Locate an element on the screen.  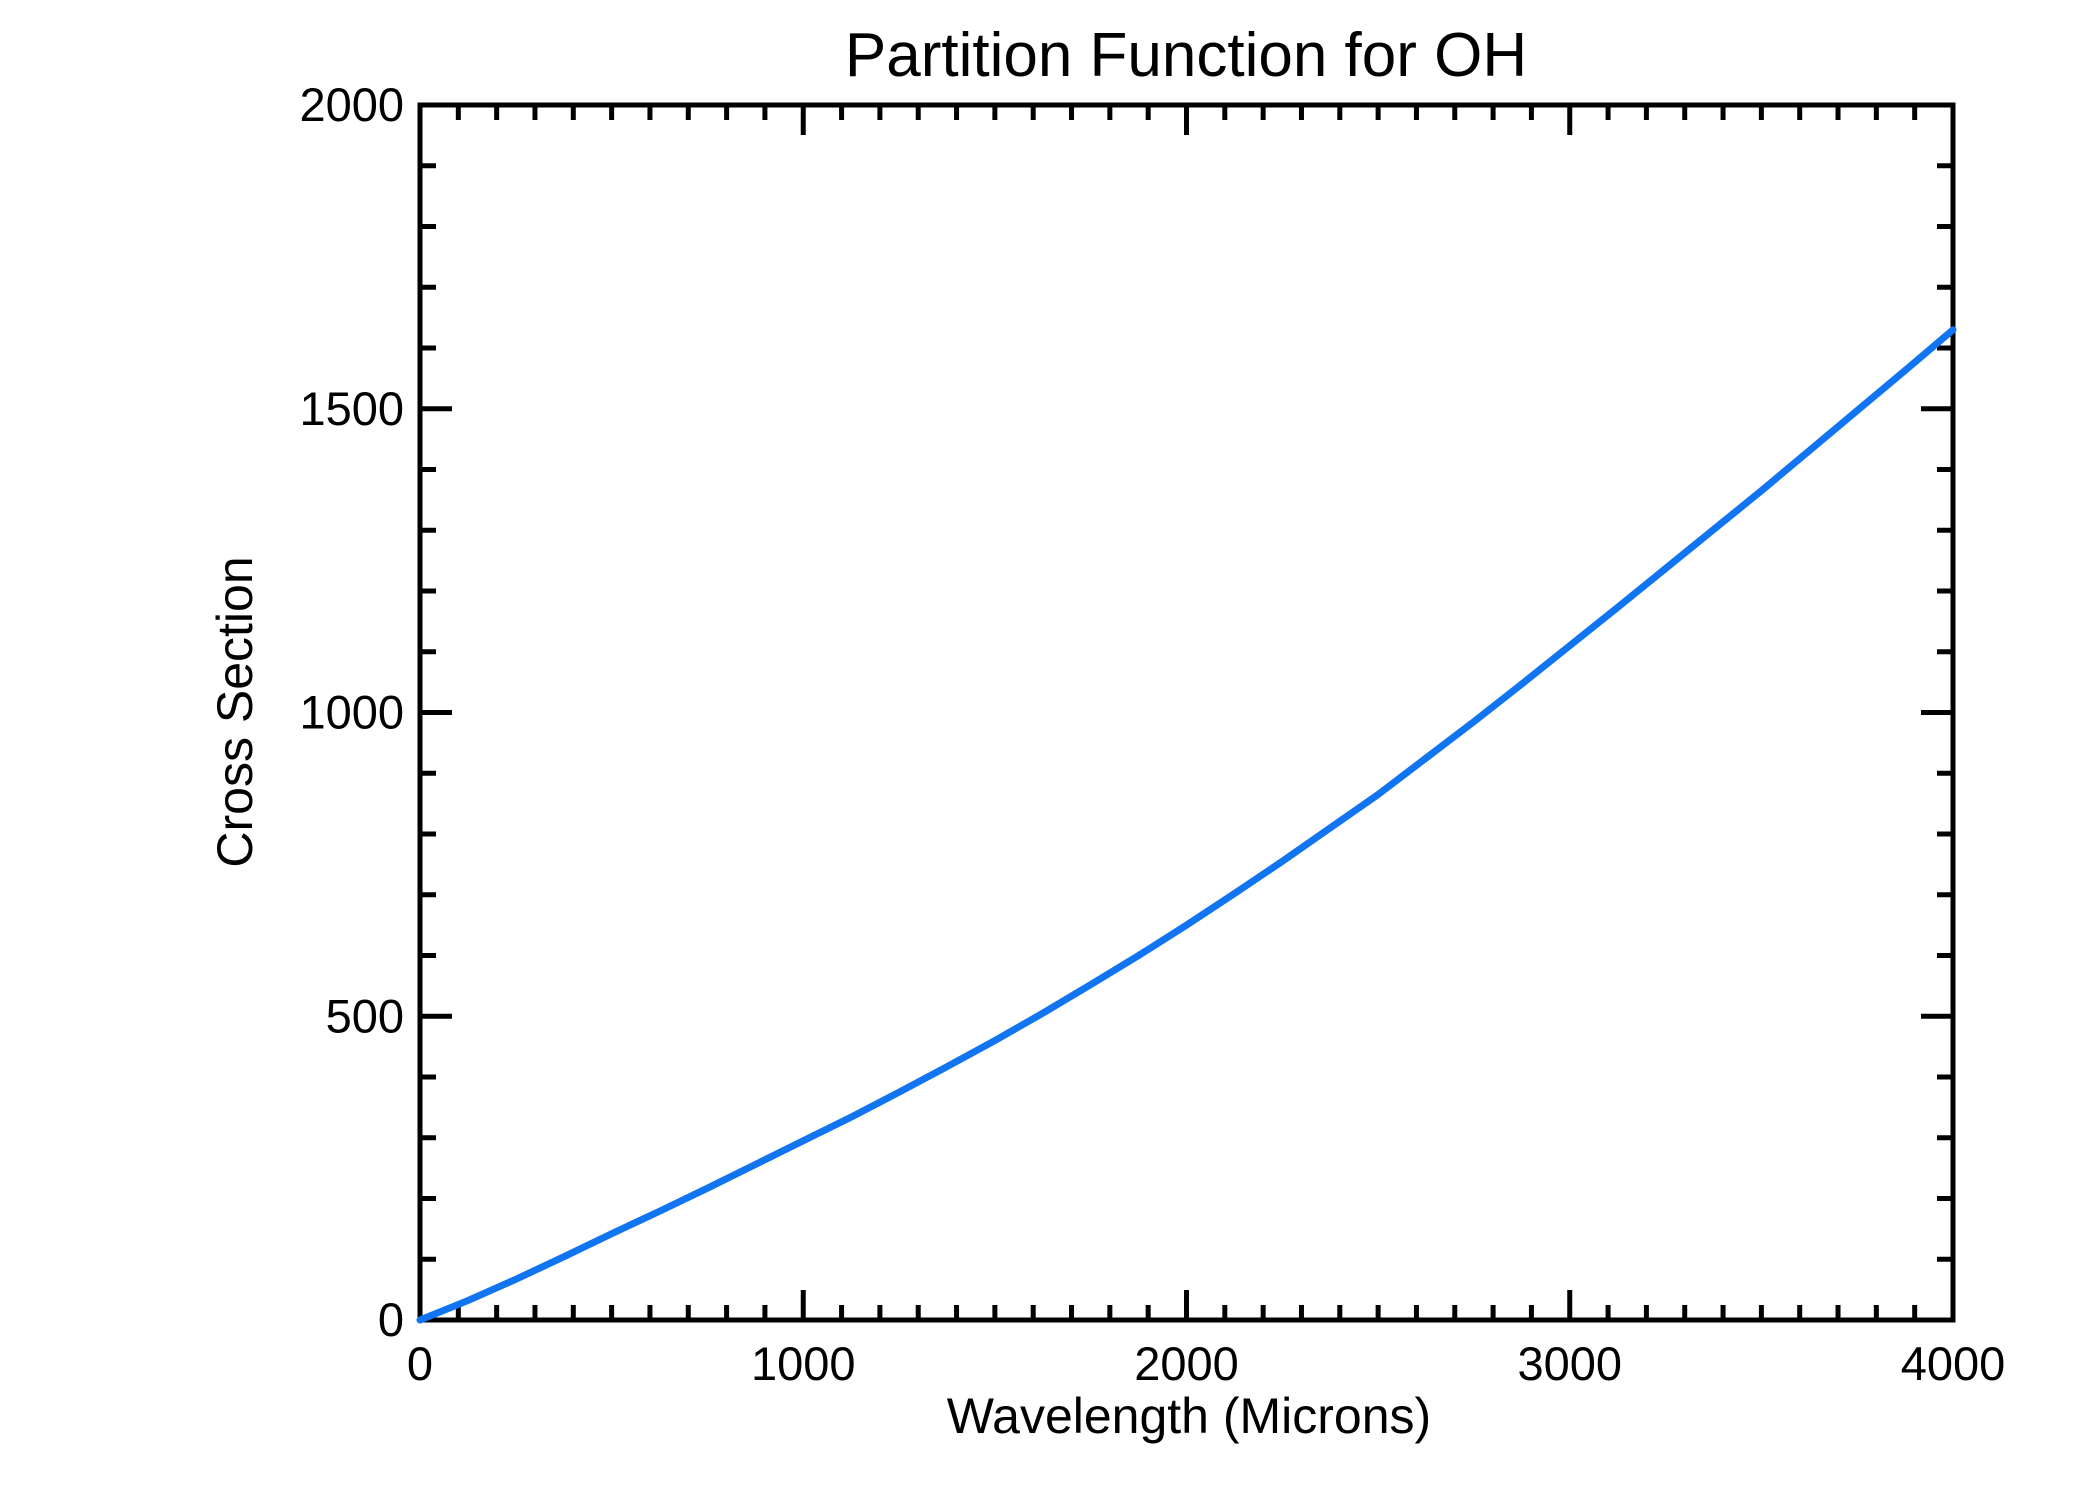
y-axis-label: Cross Section is located at coordinates (235, 711).